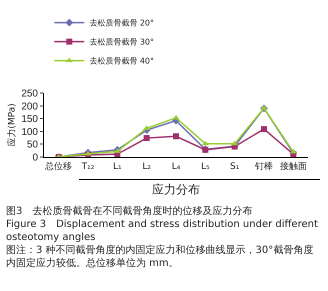 This screenshot has width=328, height=291. I want to click on y-tick-label: 250, so click(29, 94).